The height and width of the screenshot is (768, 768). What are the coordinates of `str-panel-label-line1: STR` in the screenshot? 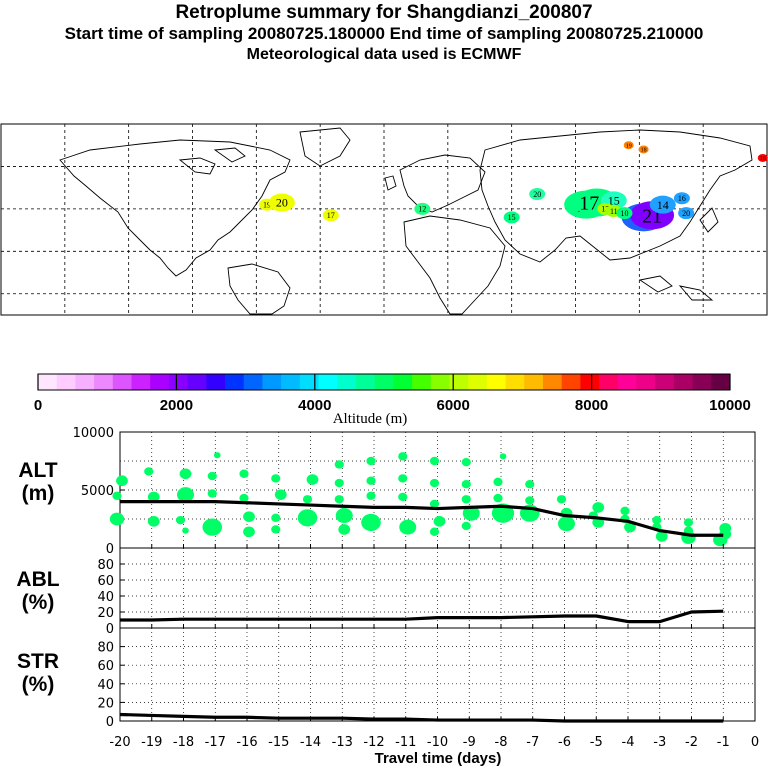 It's located at (38, 661).